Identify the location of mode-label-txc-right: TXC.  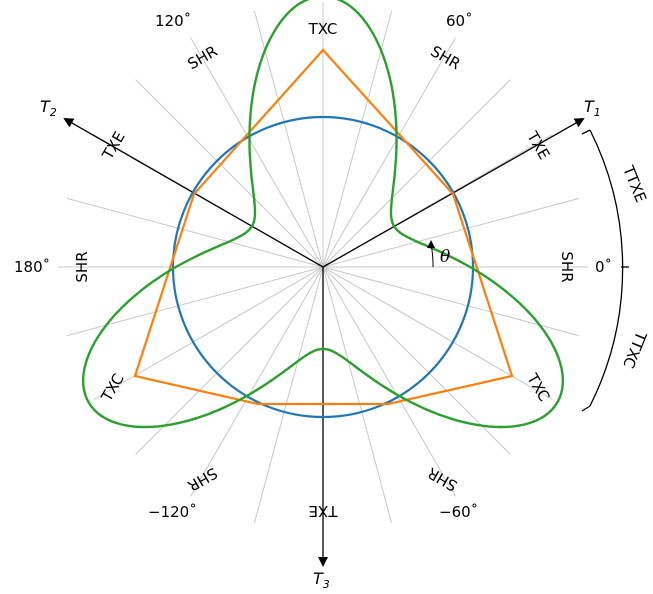
(538, 387).